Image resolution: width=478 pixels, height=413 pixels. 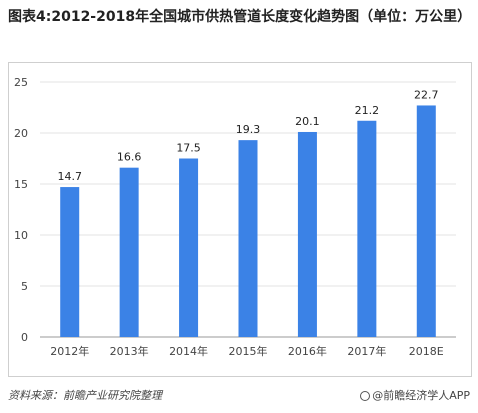 I want to click on x-tick-label: 2018E, so click(x=426, y=351).